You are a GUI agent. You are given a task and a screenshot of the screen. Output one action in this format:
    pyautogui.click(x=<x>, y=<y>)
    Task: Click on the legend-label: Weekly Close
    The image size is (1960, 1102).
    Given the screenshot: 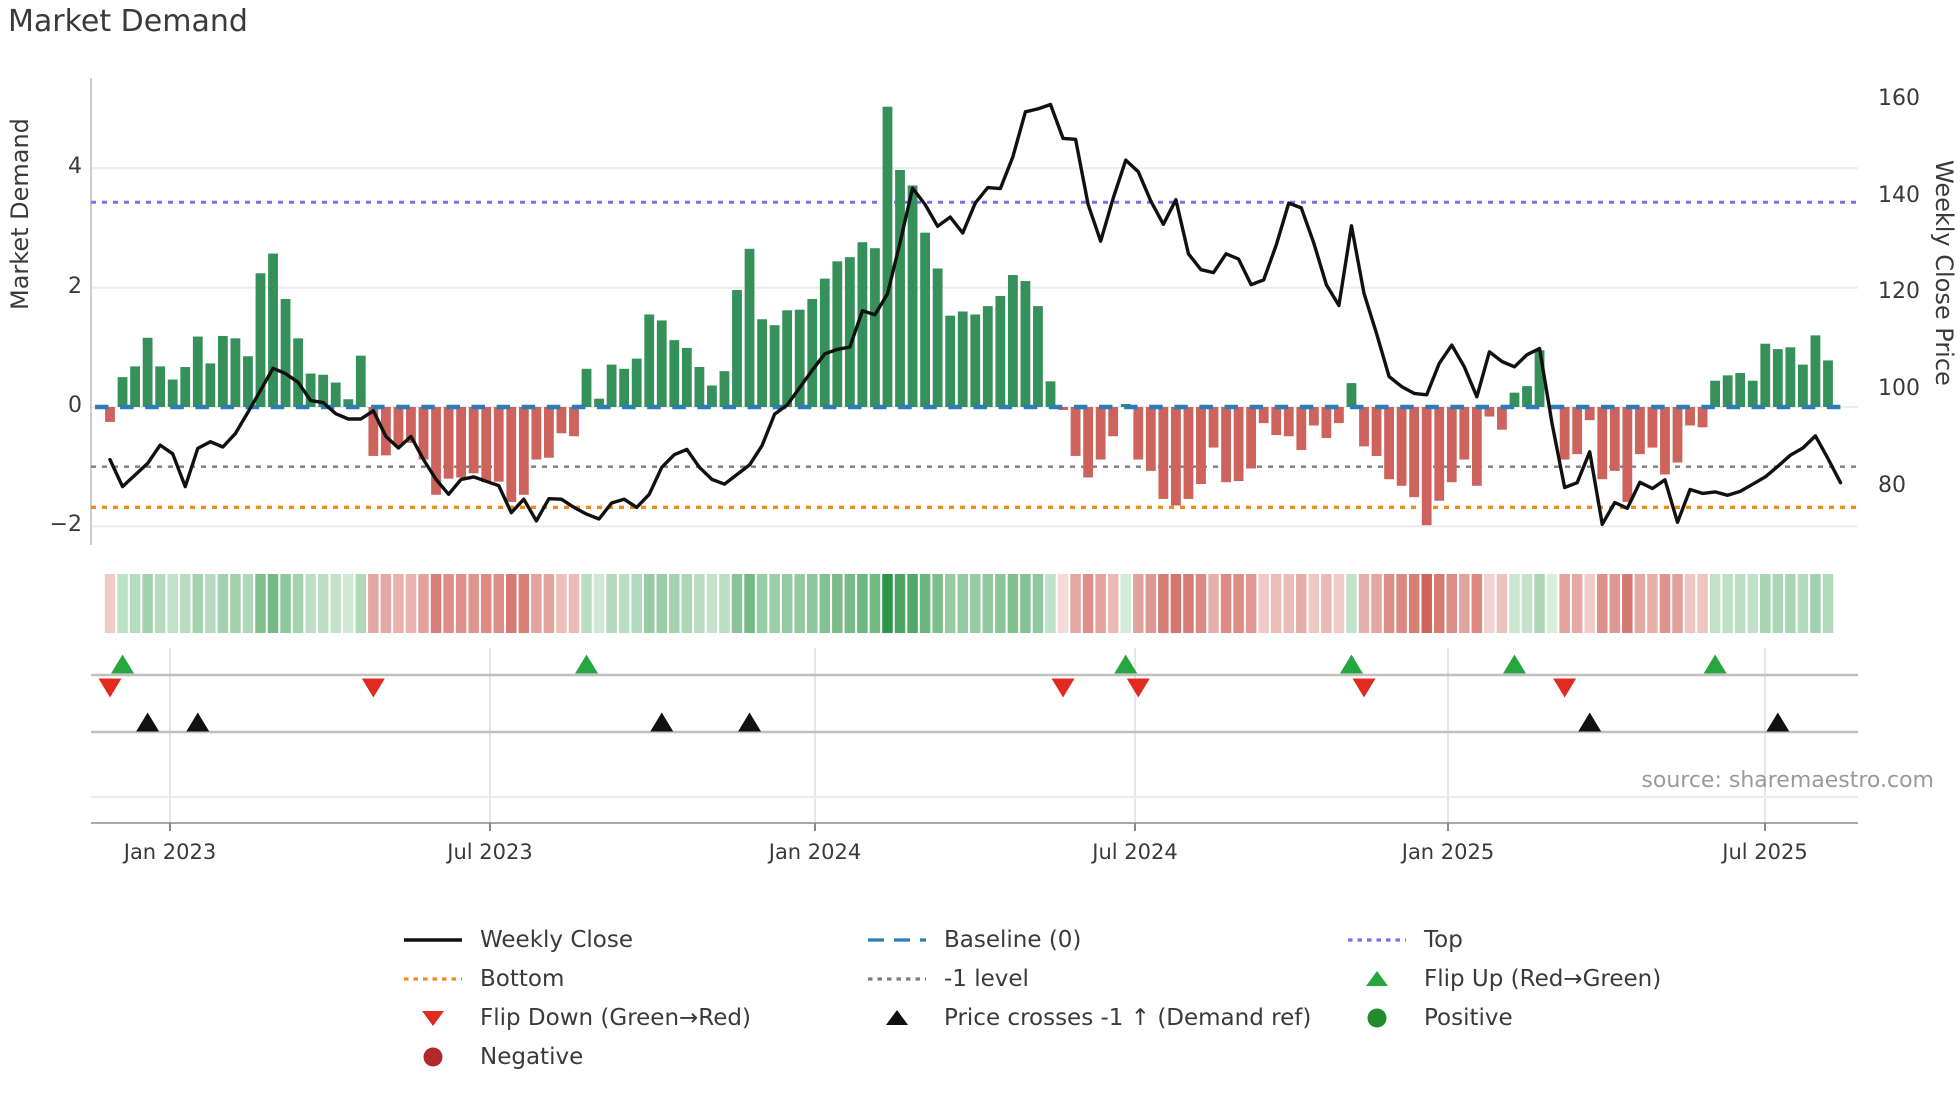 What is the action you would take?
    pyautogui.click(x=556, y=939)
    